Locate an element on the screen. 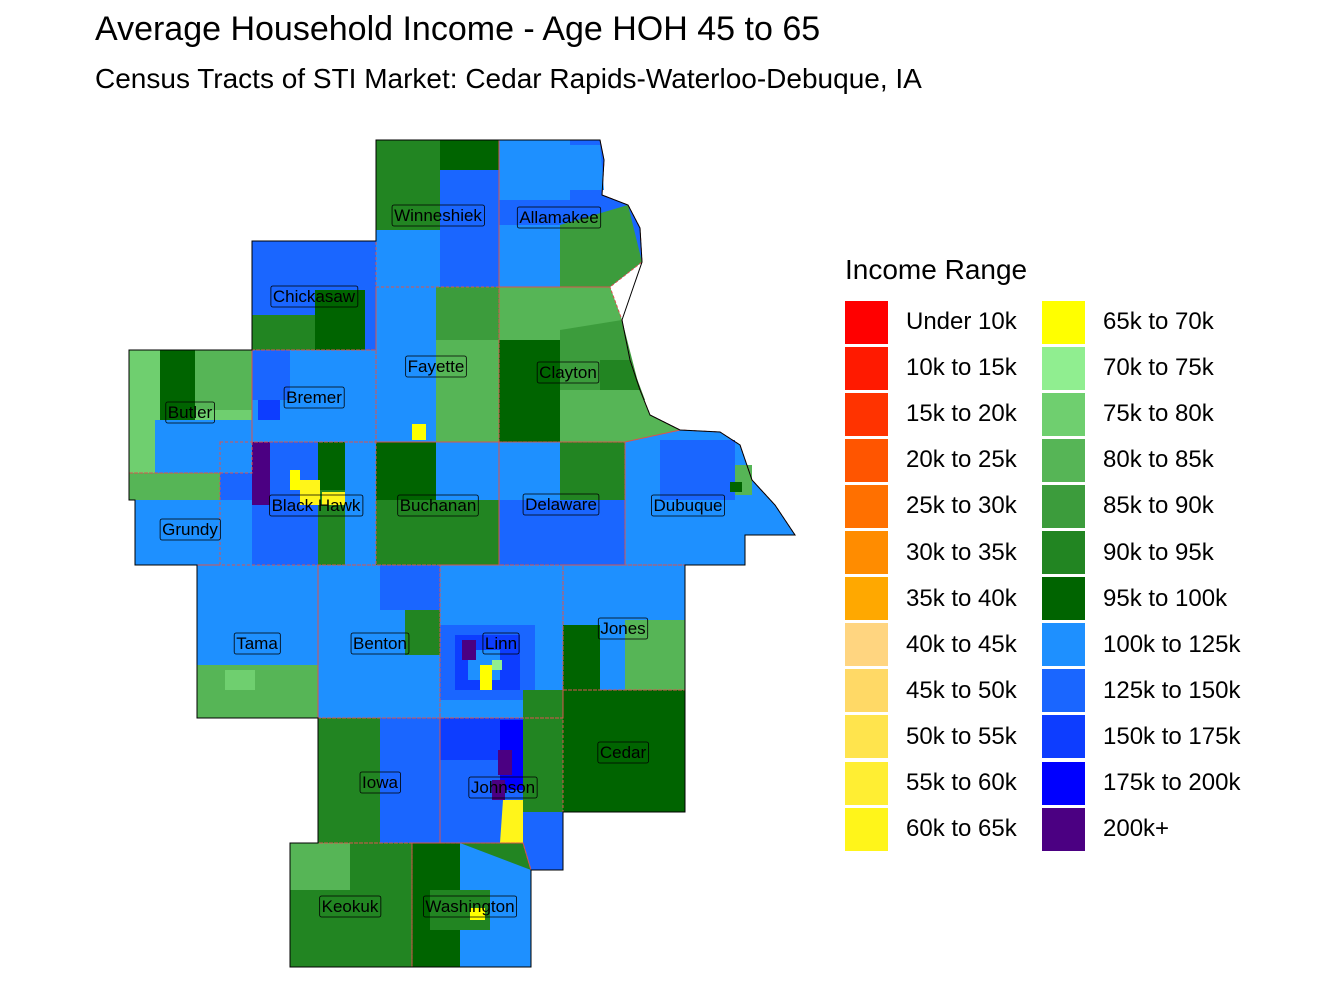 The height and width of the screenshot is (1008, 1344). legend-label: 85k to 90k is located at coordinates (1158, 506).